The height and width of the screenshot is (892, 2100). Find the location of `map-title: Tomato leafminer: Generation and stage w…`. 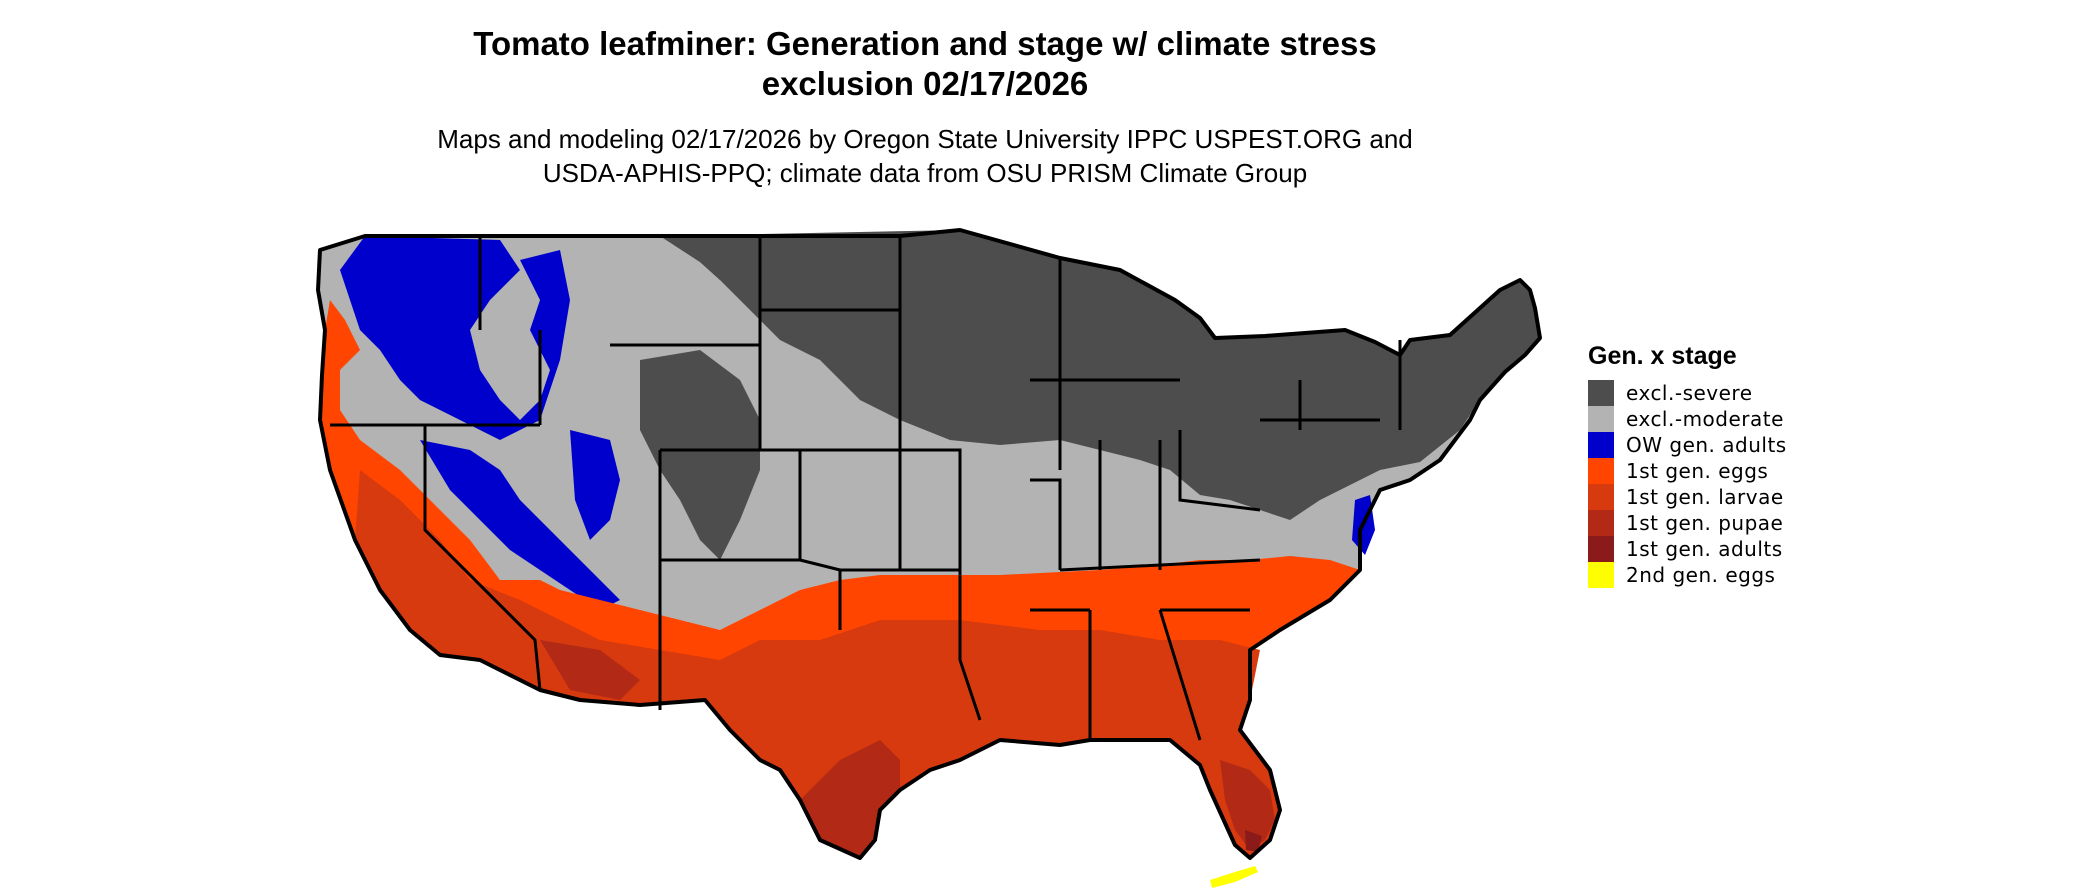

map-title: Tomato leafminer: Generation and stage w… is located at coordinates (925, 64).